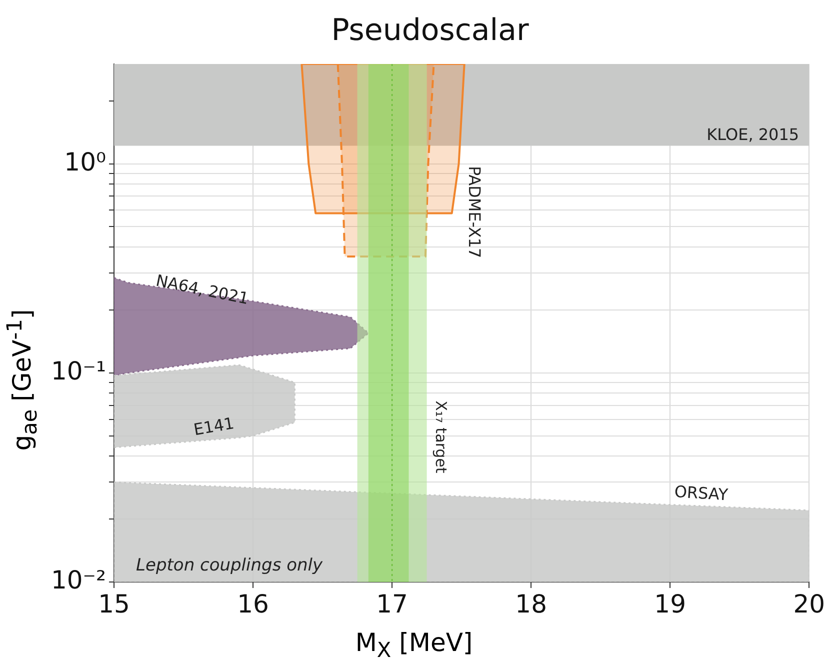 The height and width of the screenshot is (670, 828). I want to click on x-tick-label: 16, so click(253, 604).